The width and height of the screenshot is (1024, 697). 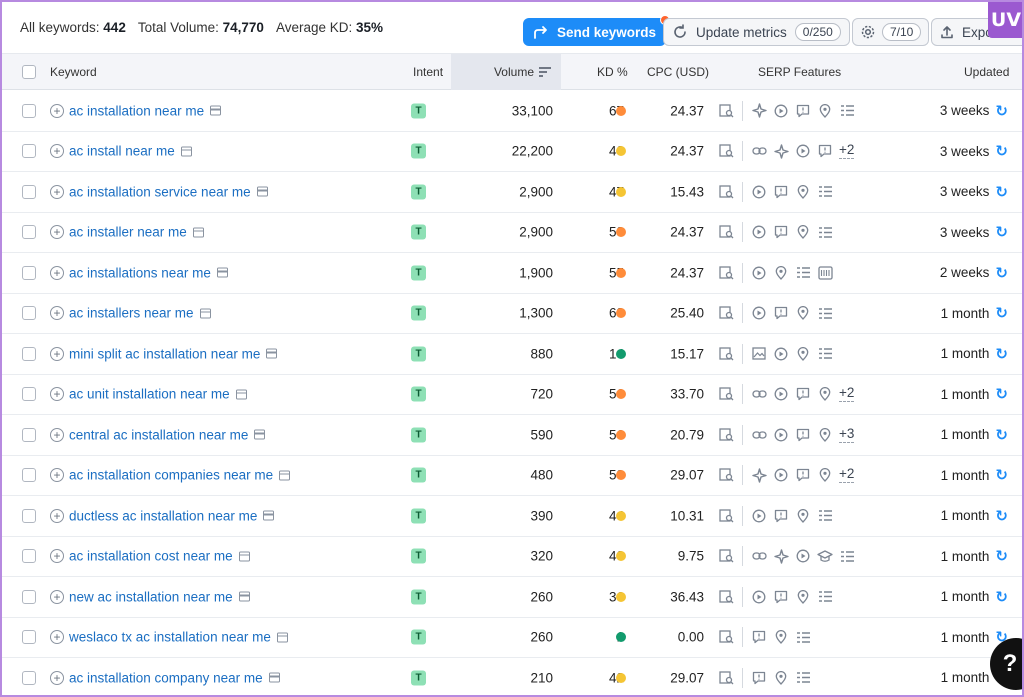 I want to click on keyword-link: ac unit installation near me, so click(x=149, y=394).